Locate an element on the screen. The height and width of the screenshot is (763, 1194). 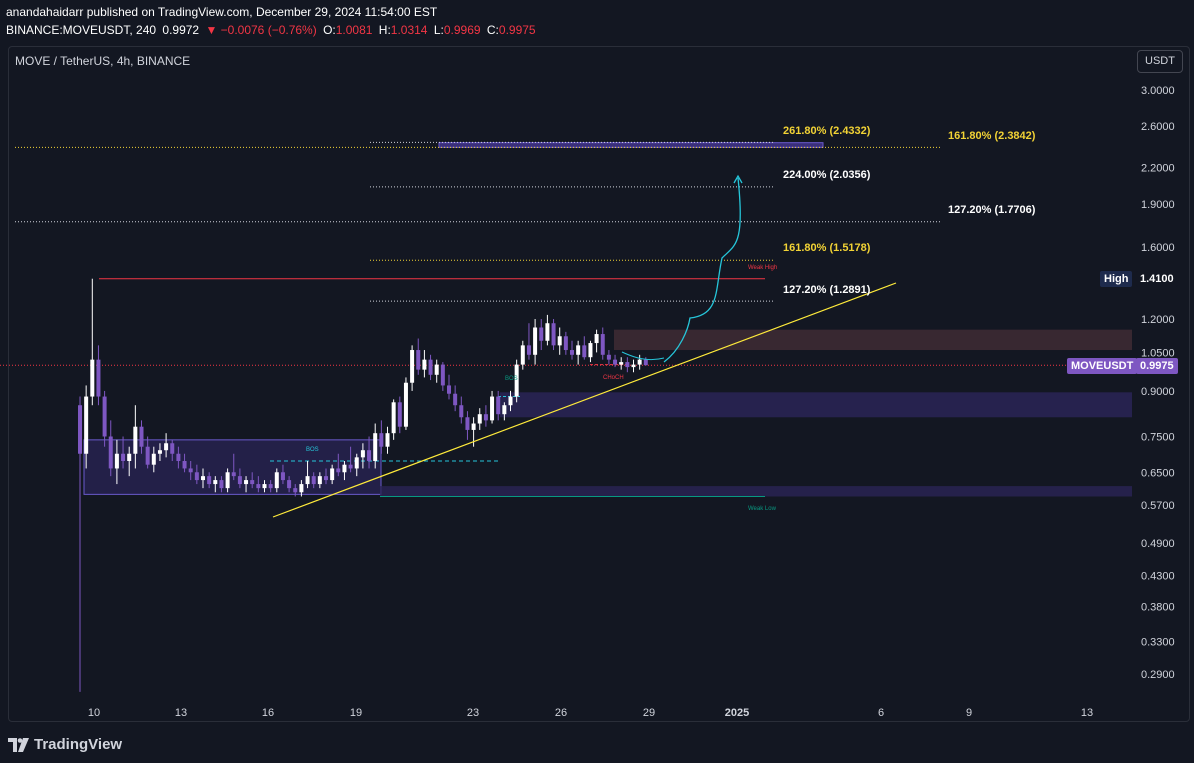
close-value: 0.9975 is located at coordinates (517, 30).